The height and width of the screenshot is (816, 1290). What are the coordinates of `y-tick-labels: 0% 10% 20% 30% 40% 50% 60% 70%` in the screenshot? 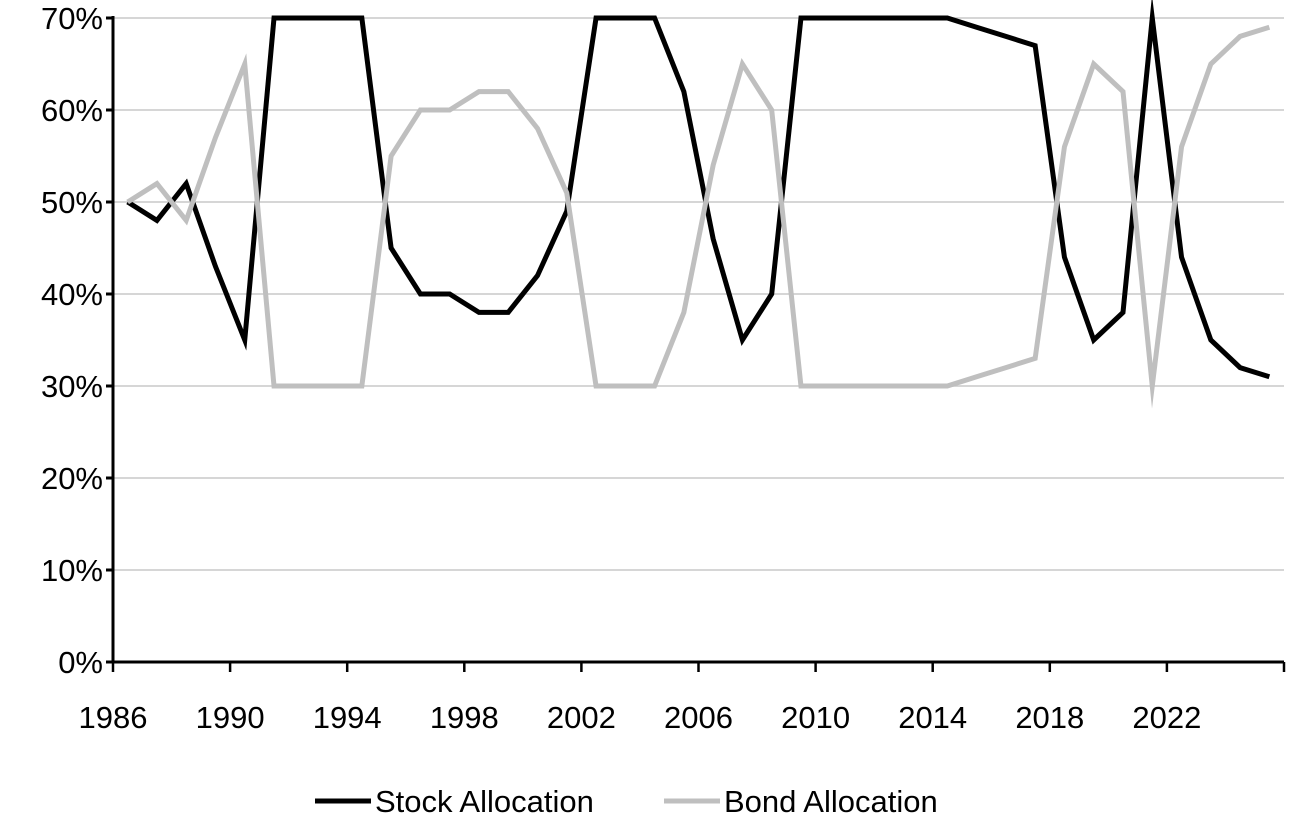 It's located at (72, 340).